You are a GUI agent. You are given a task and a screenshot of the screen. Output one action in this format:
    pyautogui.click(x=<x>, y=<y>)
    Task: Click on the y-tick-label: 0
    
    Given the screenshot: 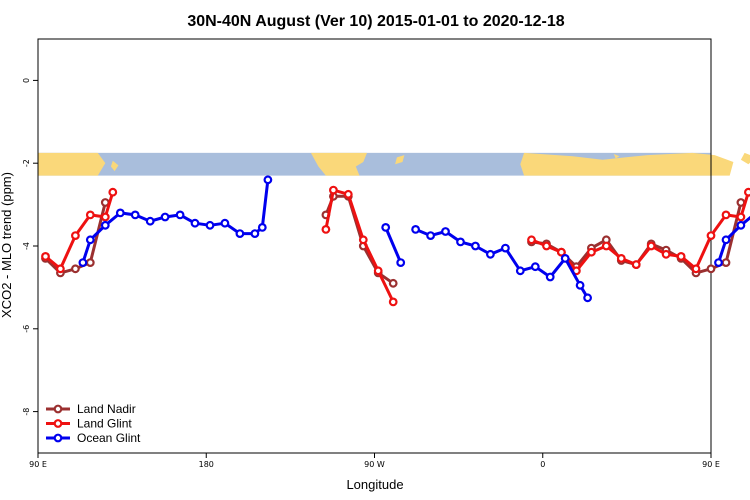 What is the action you would take?
    pyautogui.click(x=26, y=80)
    